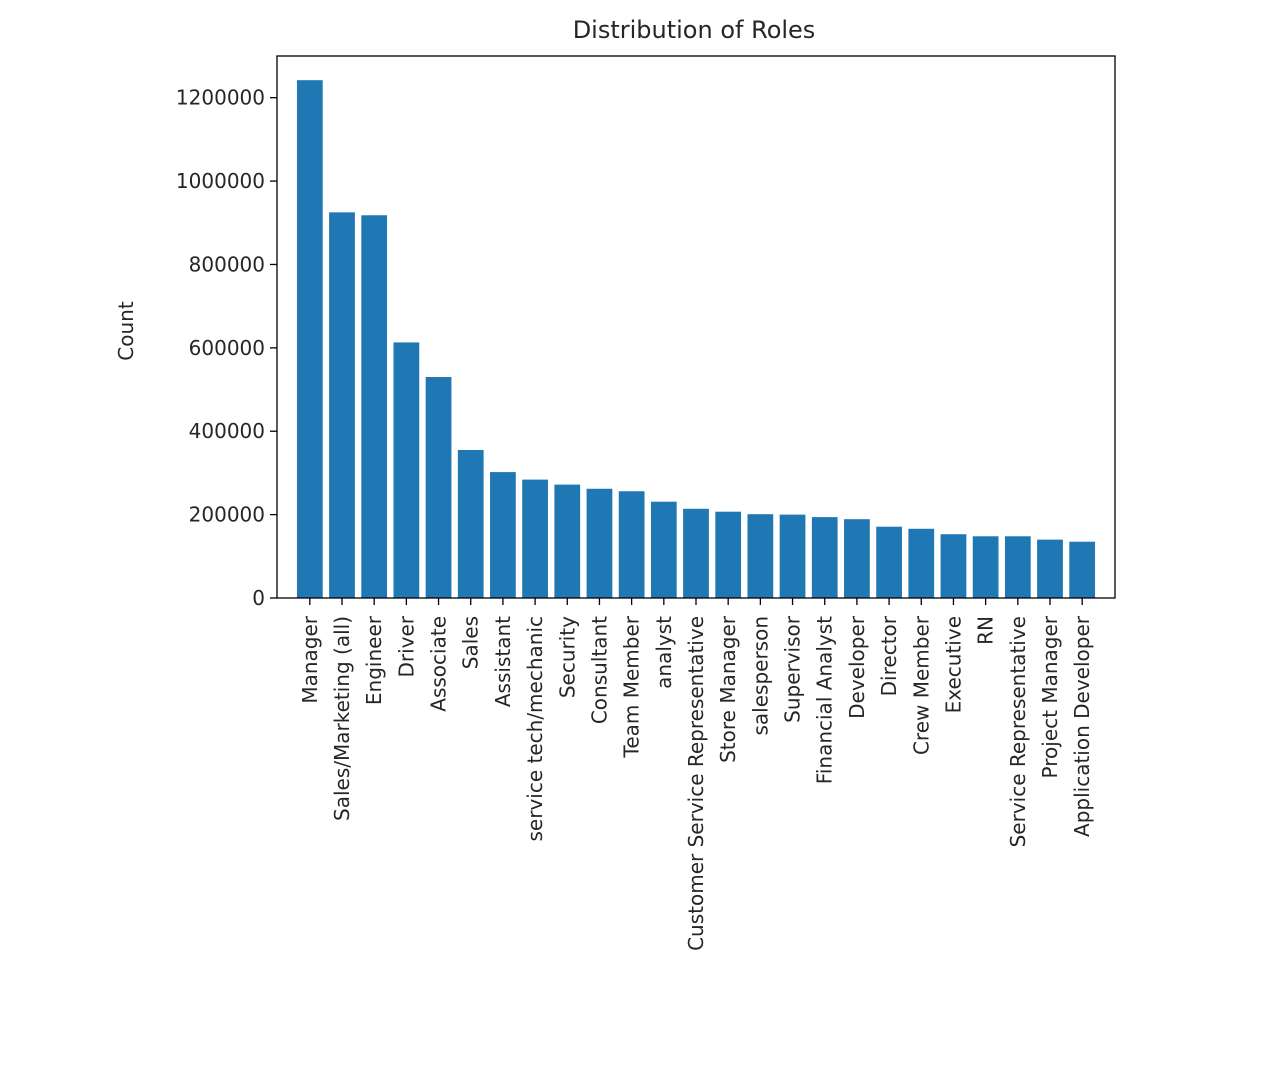 This screenshot has width=1270, height=1072. What do you see at coordinates (1082, 726) in the screenshot?
I see `x-tick-label: Application Developer` at bounding box center [1082, 726].